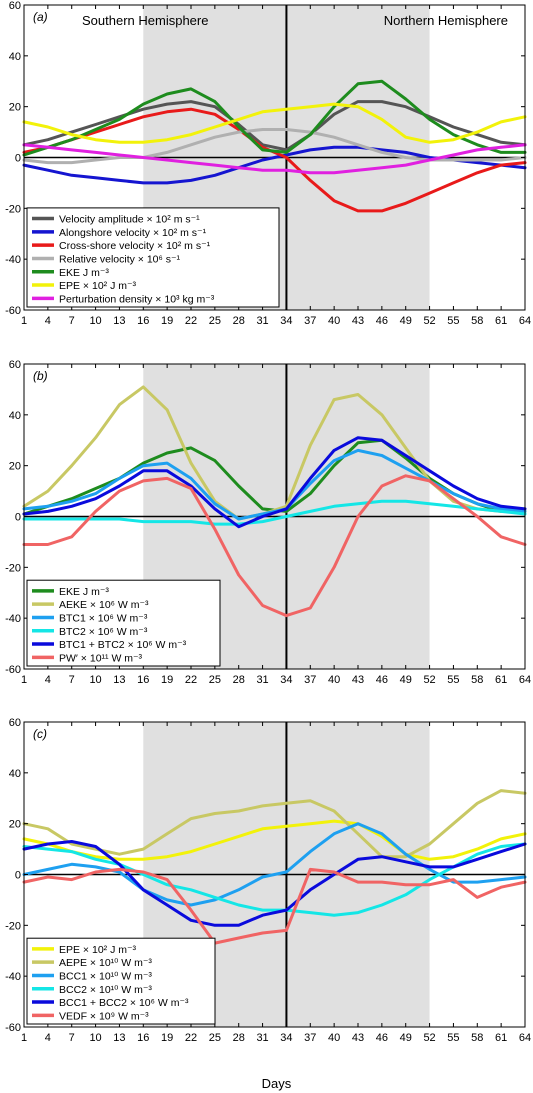 This screenshot has width=533, height=1093. I want to click on panel-label: (c), so click(40, 734).